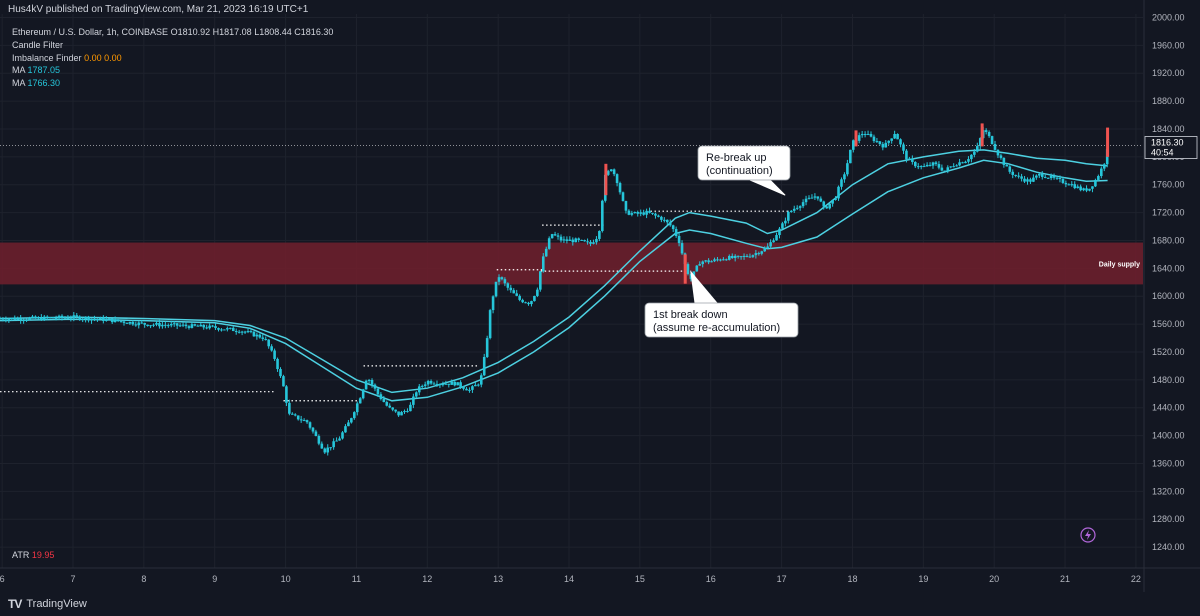 This screenshot has width=1200, height=616. Describe the element at coordinates (736, 158) in the screenshot. I see `callout-text: Re-break up` at that location.